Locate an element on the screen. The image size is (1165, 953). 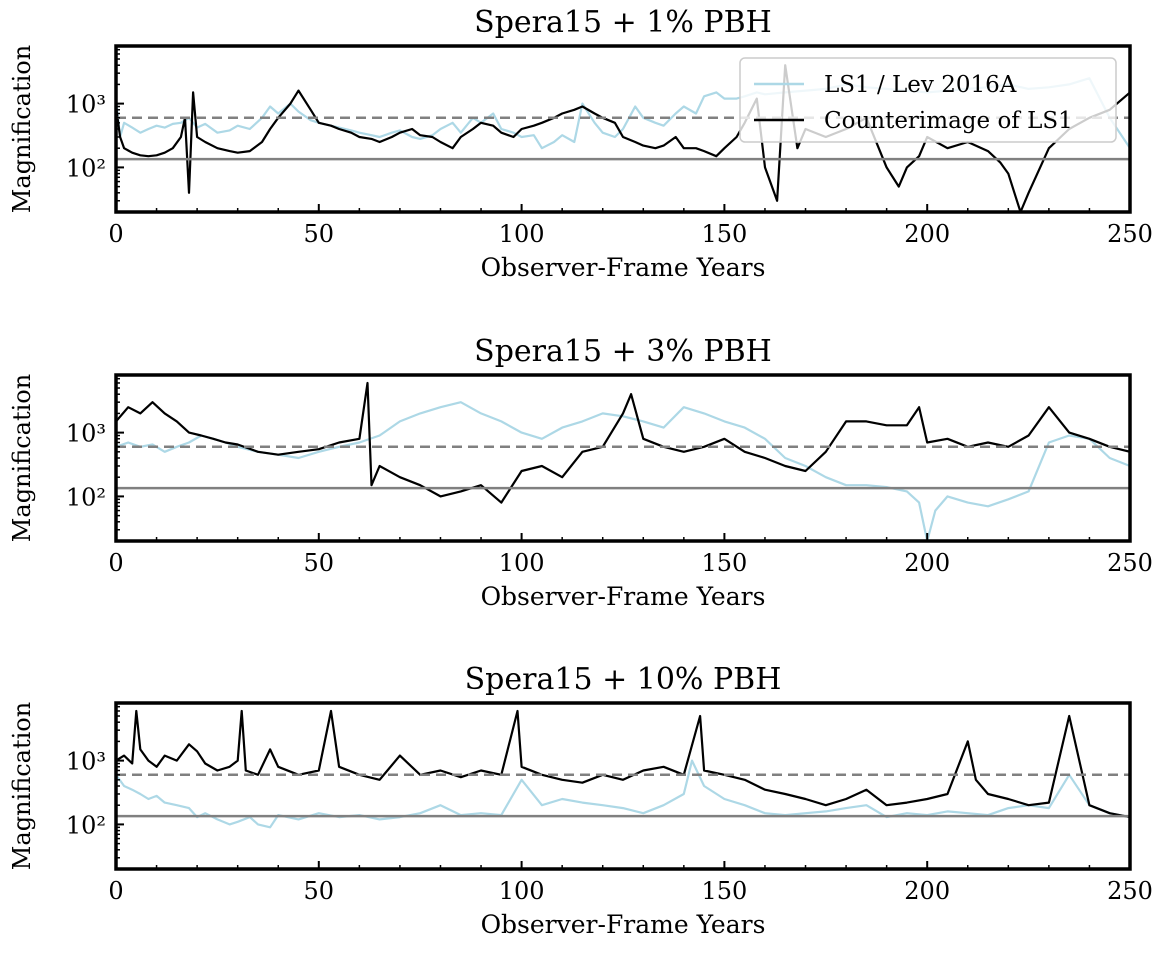
legend-entry: LS1 / Lev 2016A is located at coordinates (920, 85).